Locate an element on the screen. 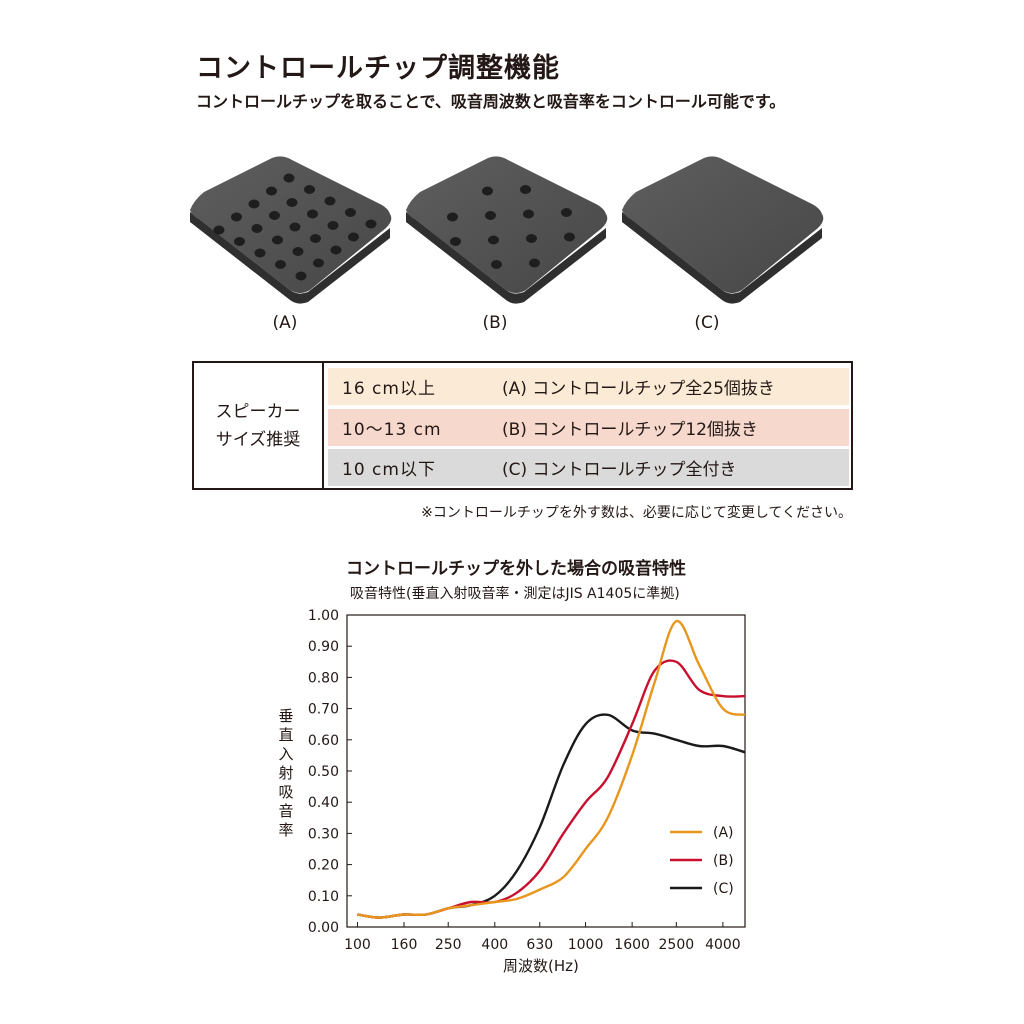 This screenshot has width=1024, height=1024. x-tick-label: 250 is located at coordinates (448, 945).